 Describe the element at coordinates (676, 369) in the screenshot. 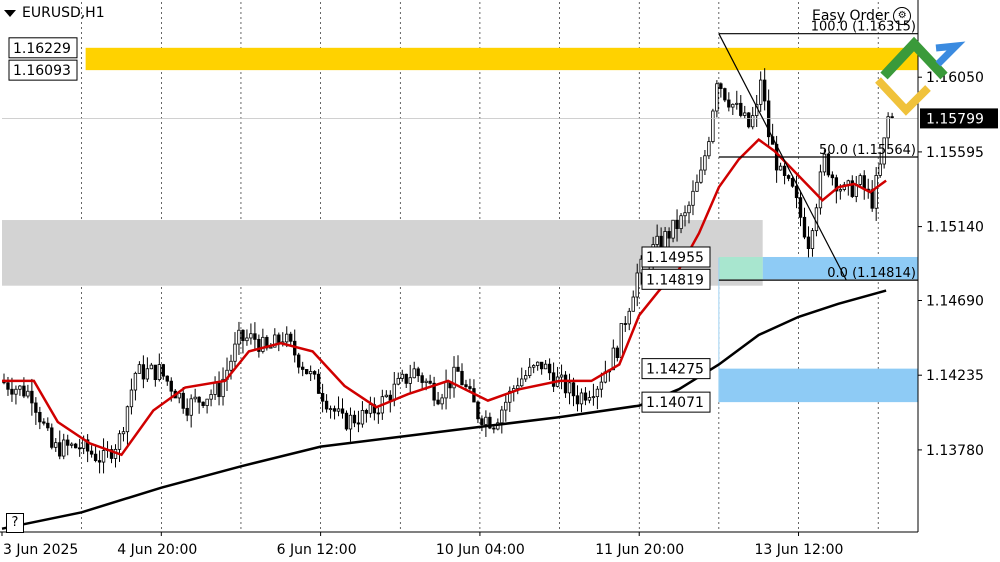

I see `label-demand-lower-top-box` at that location.